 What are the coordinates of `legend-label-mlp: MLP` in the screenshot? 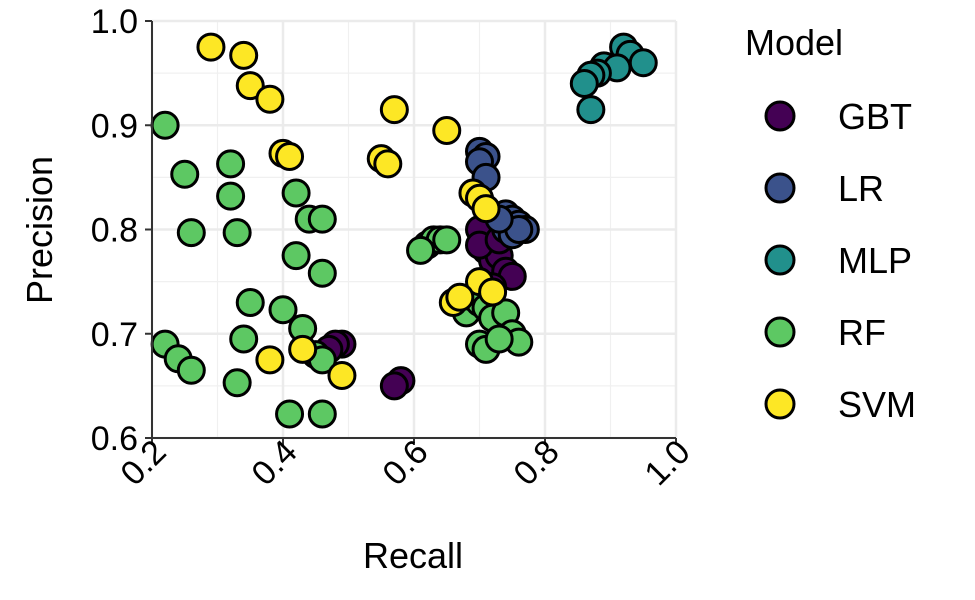 It's located at (875, 260).